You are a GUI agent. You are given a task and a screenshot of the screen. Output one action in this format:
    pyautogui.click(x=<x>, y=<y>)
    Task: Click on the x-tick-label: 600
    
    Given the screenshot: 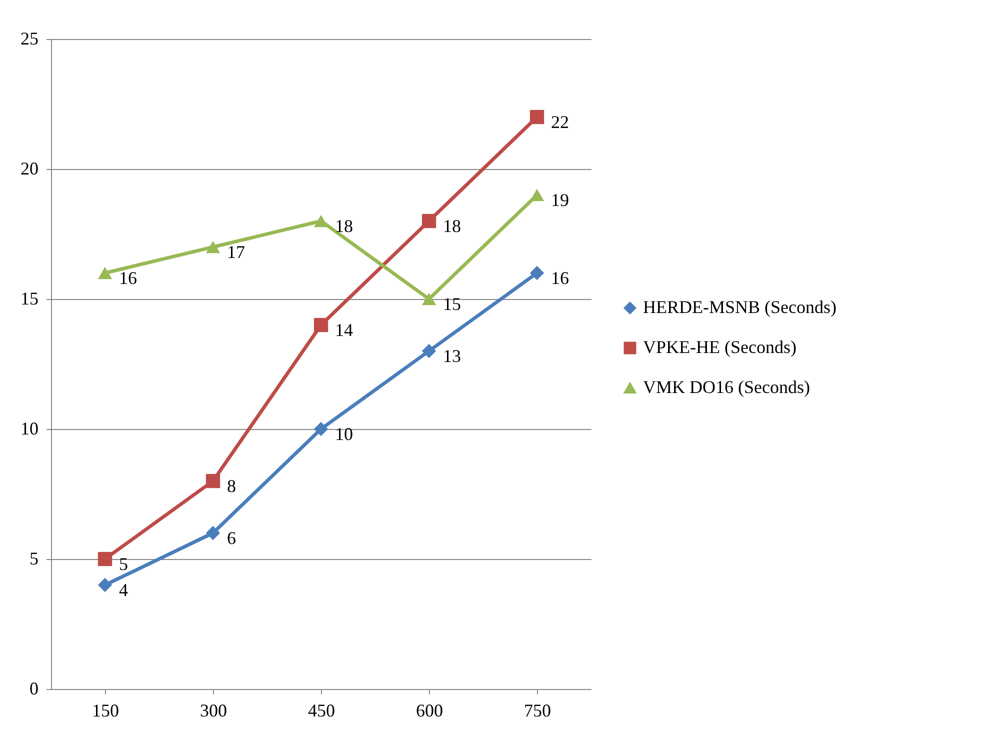 What is the action you would take?
    pyautogui.click(x=429, y=710)
    